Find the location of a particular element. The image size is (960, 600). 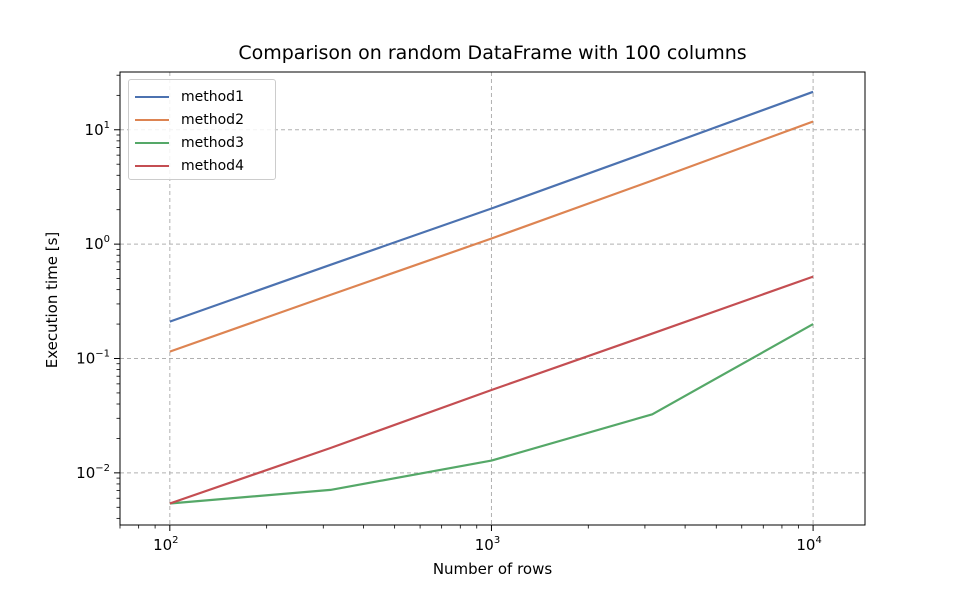

legend-item: method1 is located at coordinates (205, 96).